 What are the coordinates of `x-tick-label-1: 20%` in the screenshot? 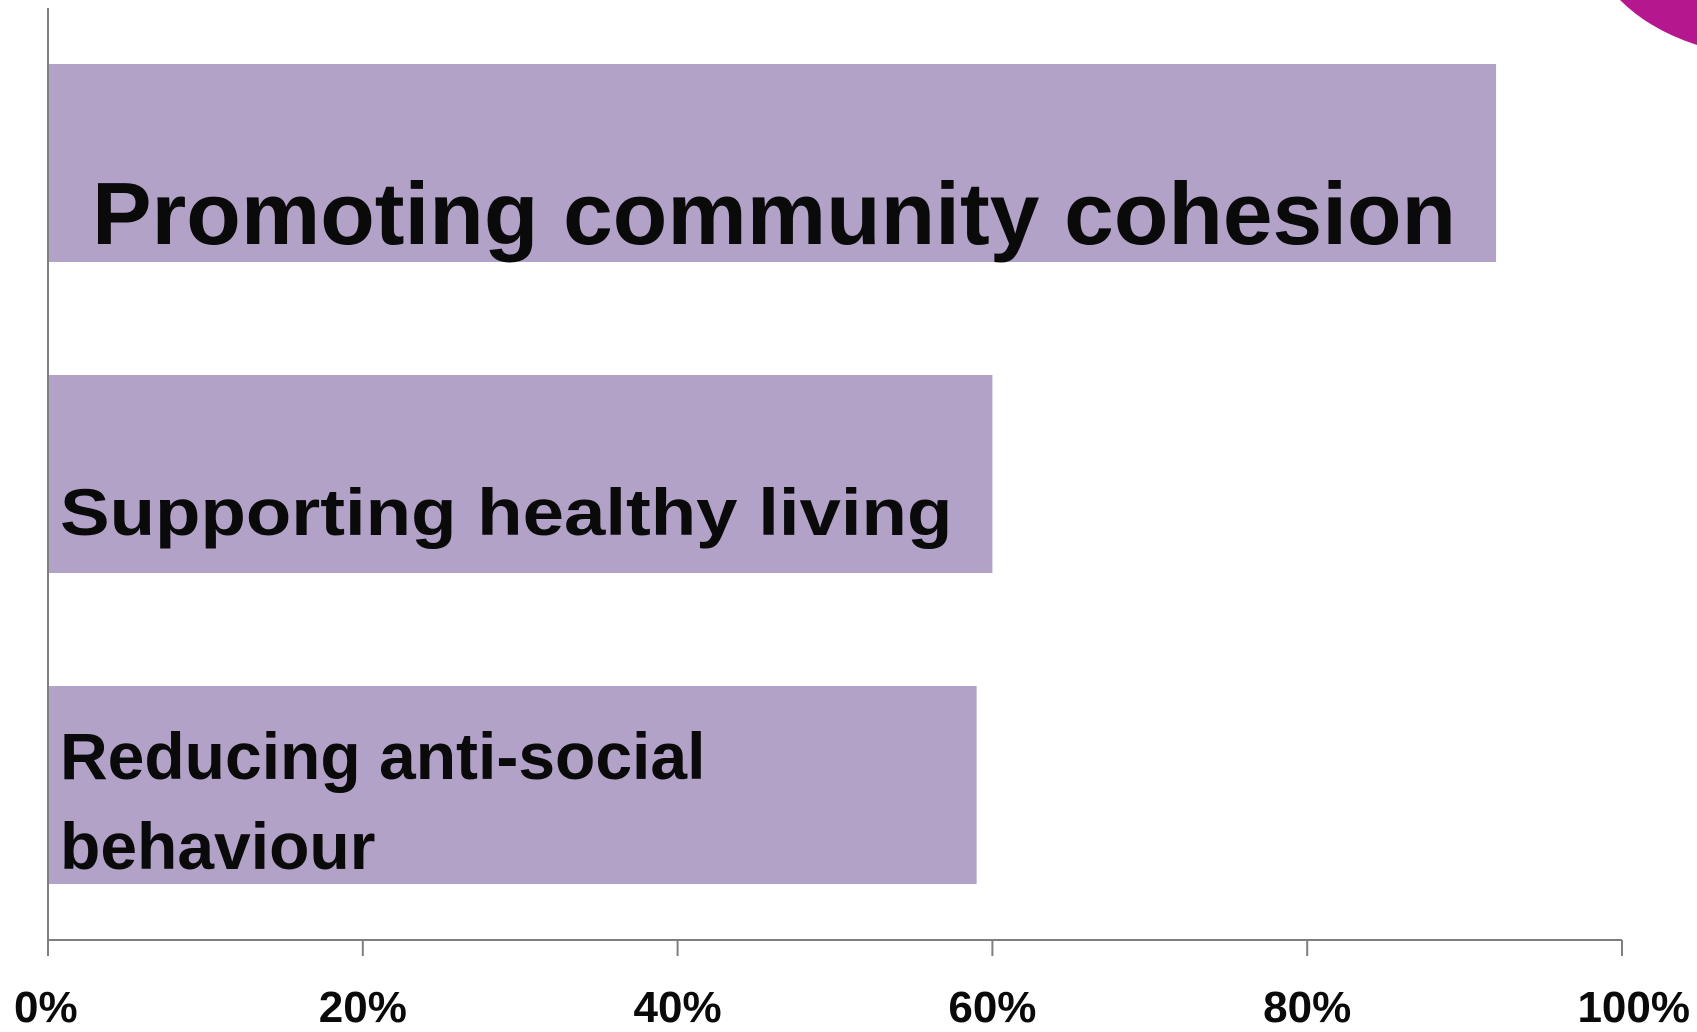 It's located at (363, 1007).